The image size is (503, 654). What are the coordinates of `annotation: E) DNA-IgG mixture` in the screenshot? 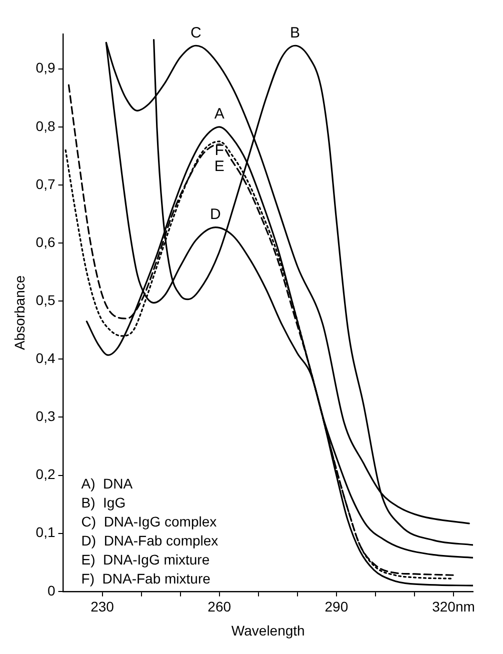 It's located at (145, 559).